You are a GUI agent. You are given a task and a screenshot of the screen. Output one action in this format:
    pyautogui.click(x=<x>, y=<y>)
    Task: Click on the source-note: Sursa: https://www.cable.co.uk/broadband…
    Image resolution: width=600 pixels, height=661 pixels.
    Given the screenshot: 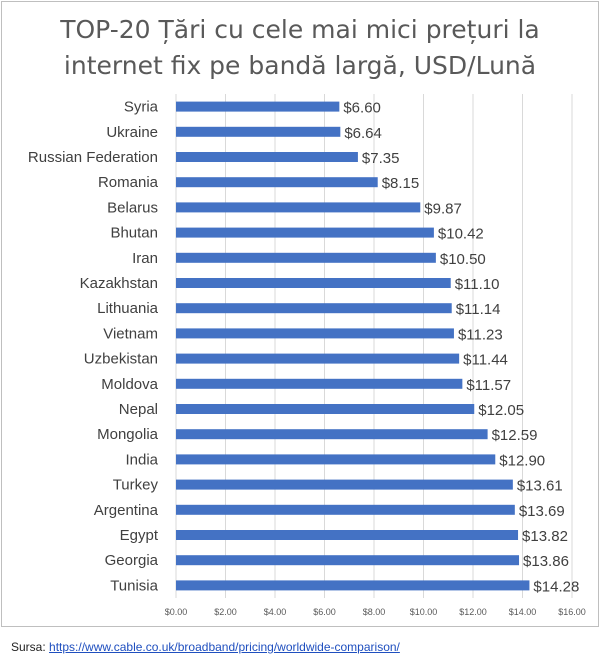 What is the action you would take?
    pyautogui.click(x=205, y=647)
    